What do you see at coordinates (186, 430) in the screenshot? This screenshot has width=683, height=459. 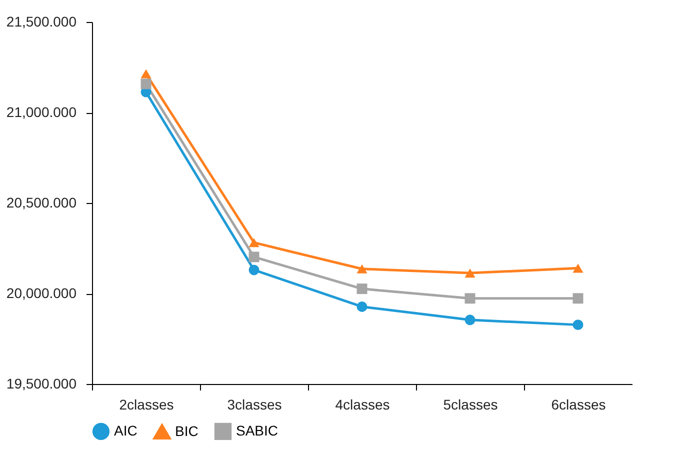 I see `legend-label: BIC` at bounding box center [186, 430].